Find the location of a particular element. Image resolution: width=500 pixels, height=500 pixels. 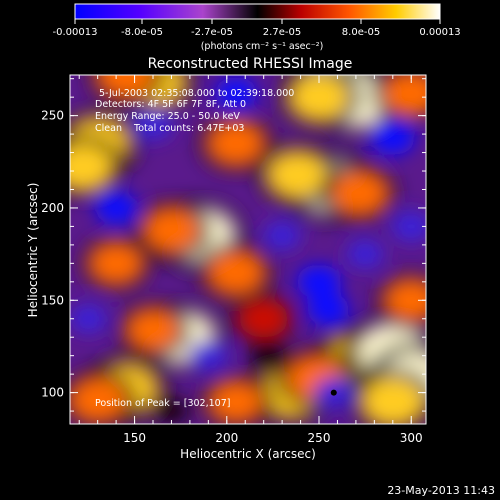

annot-peak: Position of Peak = [302,107] is located at coordinates (162, 403).